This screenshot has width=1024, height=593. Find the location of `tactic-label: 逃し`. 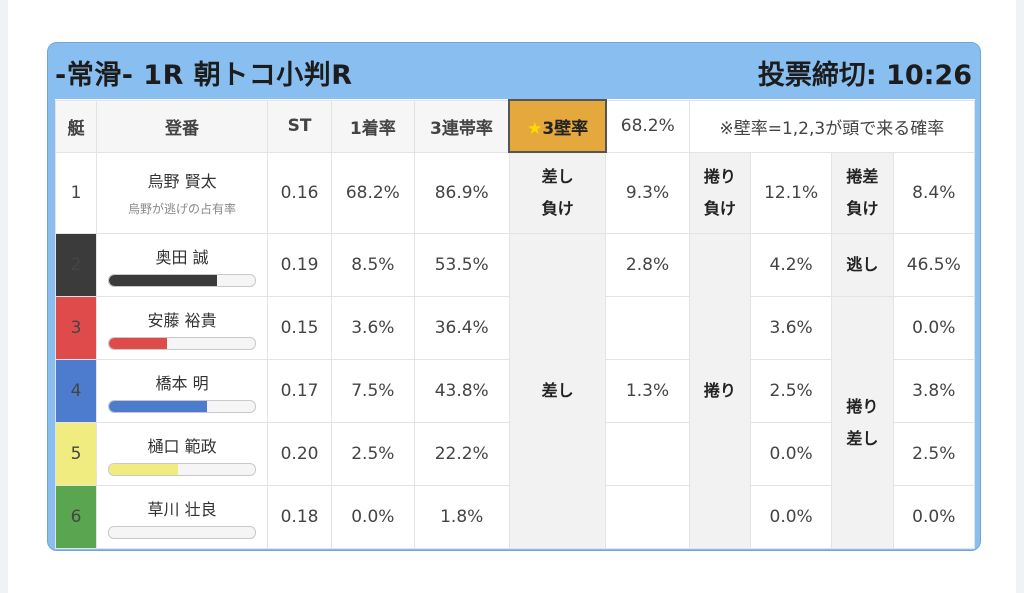

tactic-label: 逃し is located at coordinates (862, 264).